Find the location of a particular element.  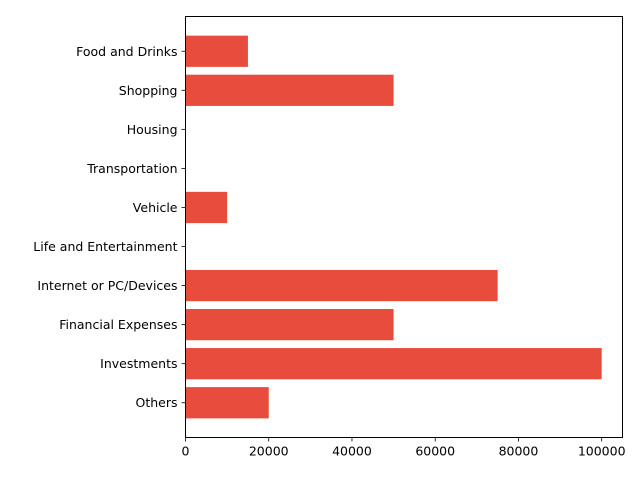

x-axis-ticks: 0 20000 40000 60000 80000 100000 is located at coordinates (404, 448).